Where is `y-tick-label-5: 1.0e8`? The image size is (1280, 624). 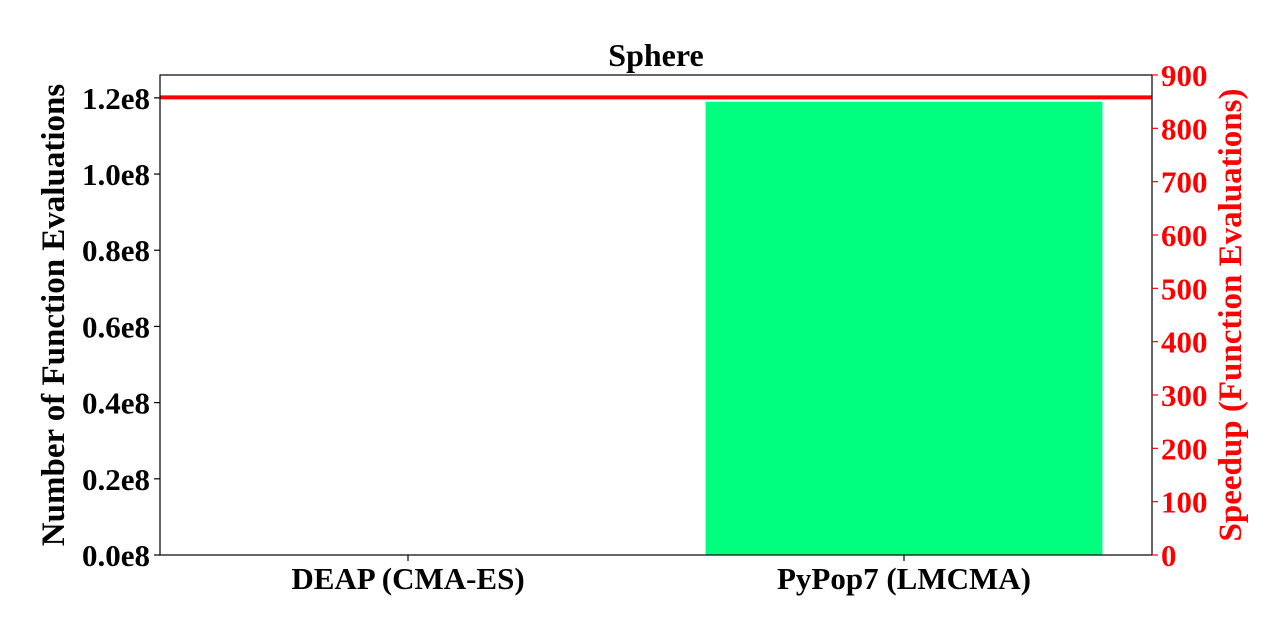 y-tick-label-5: 1.0e8 is located at coordinates (116, 174).